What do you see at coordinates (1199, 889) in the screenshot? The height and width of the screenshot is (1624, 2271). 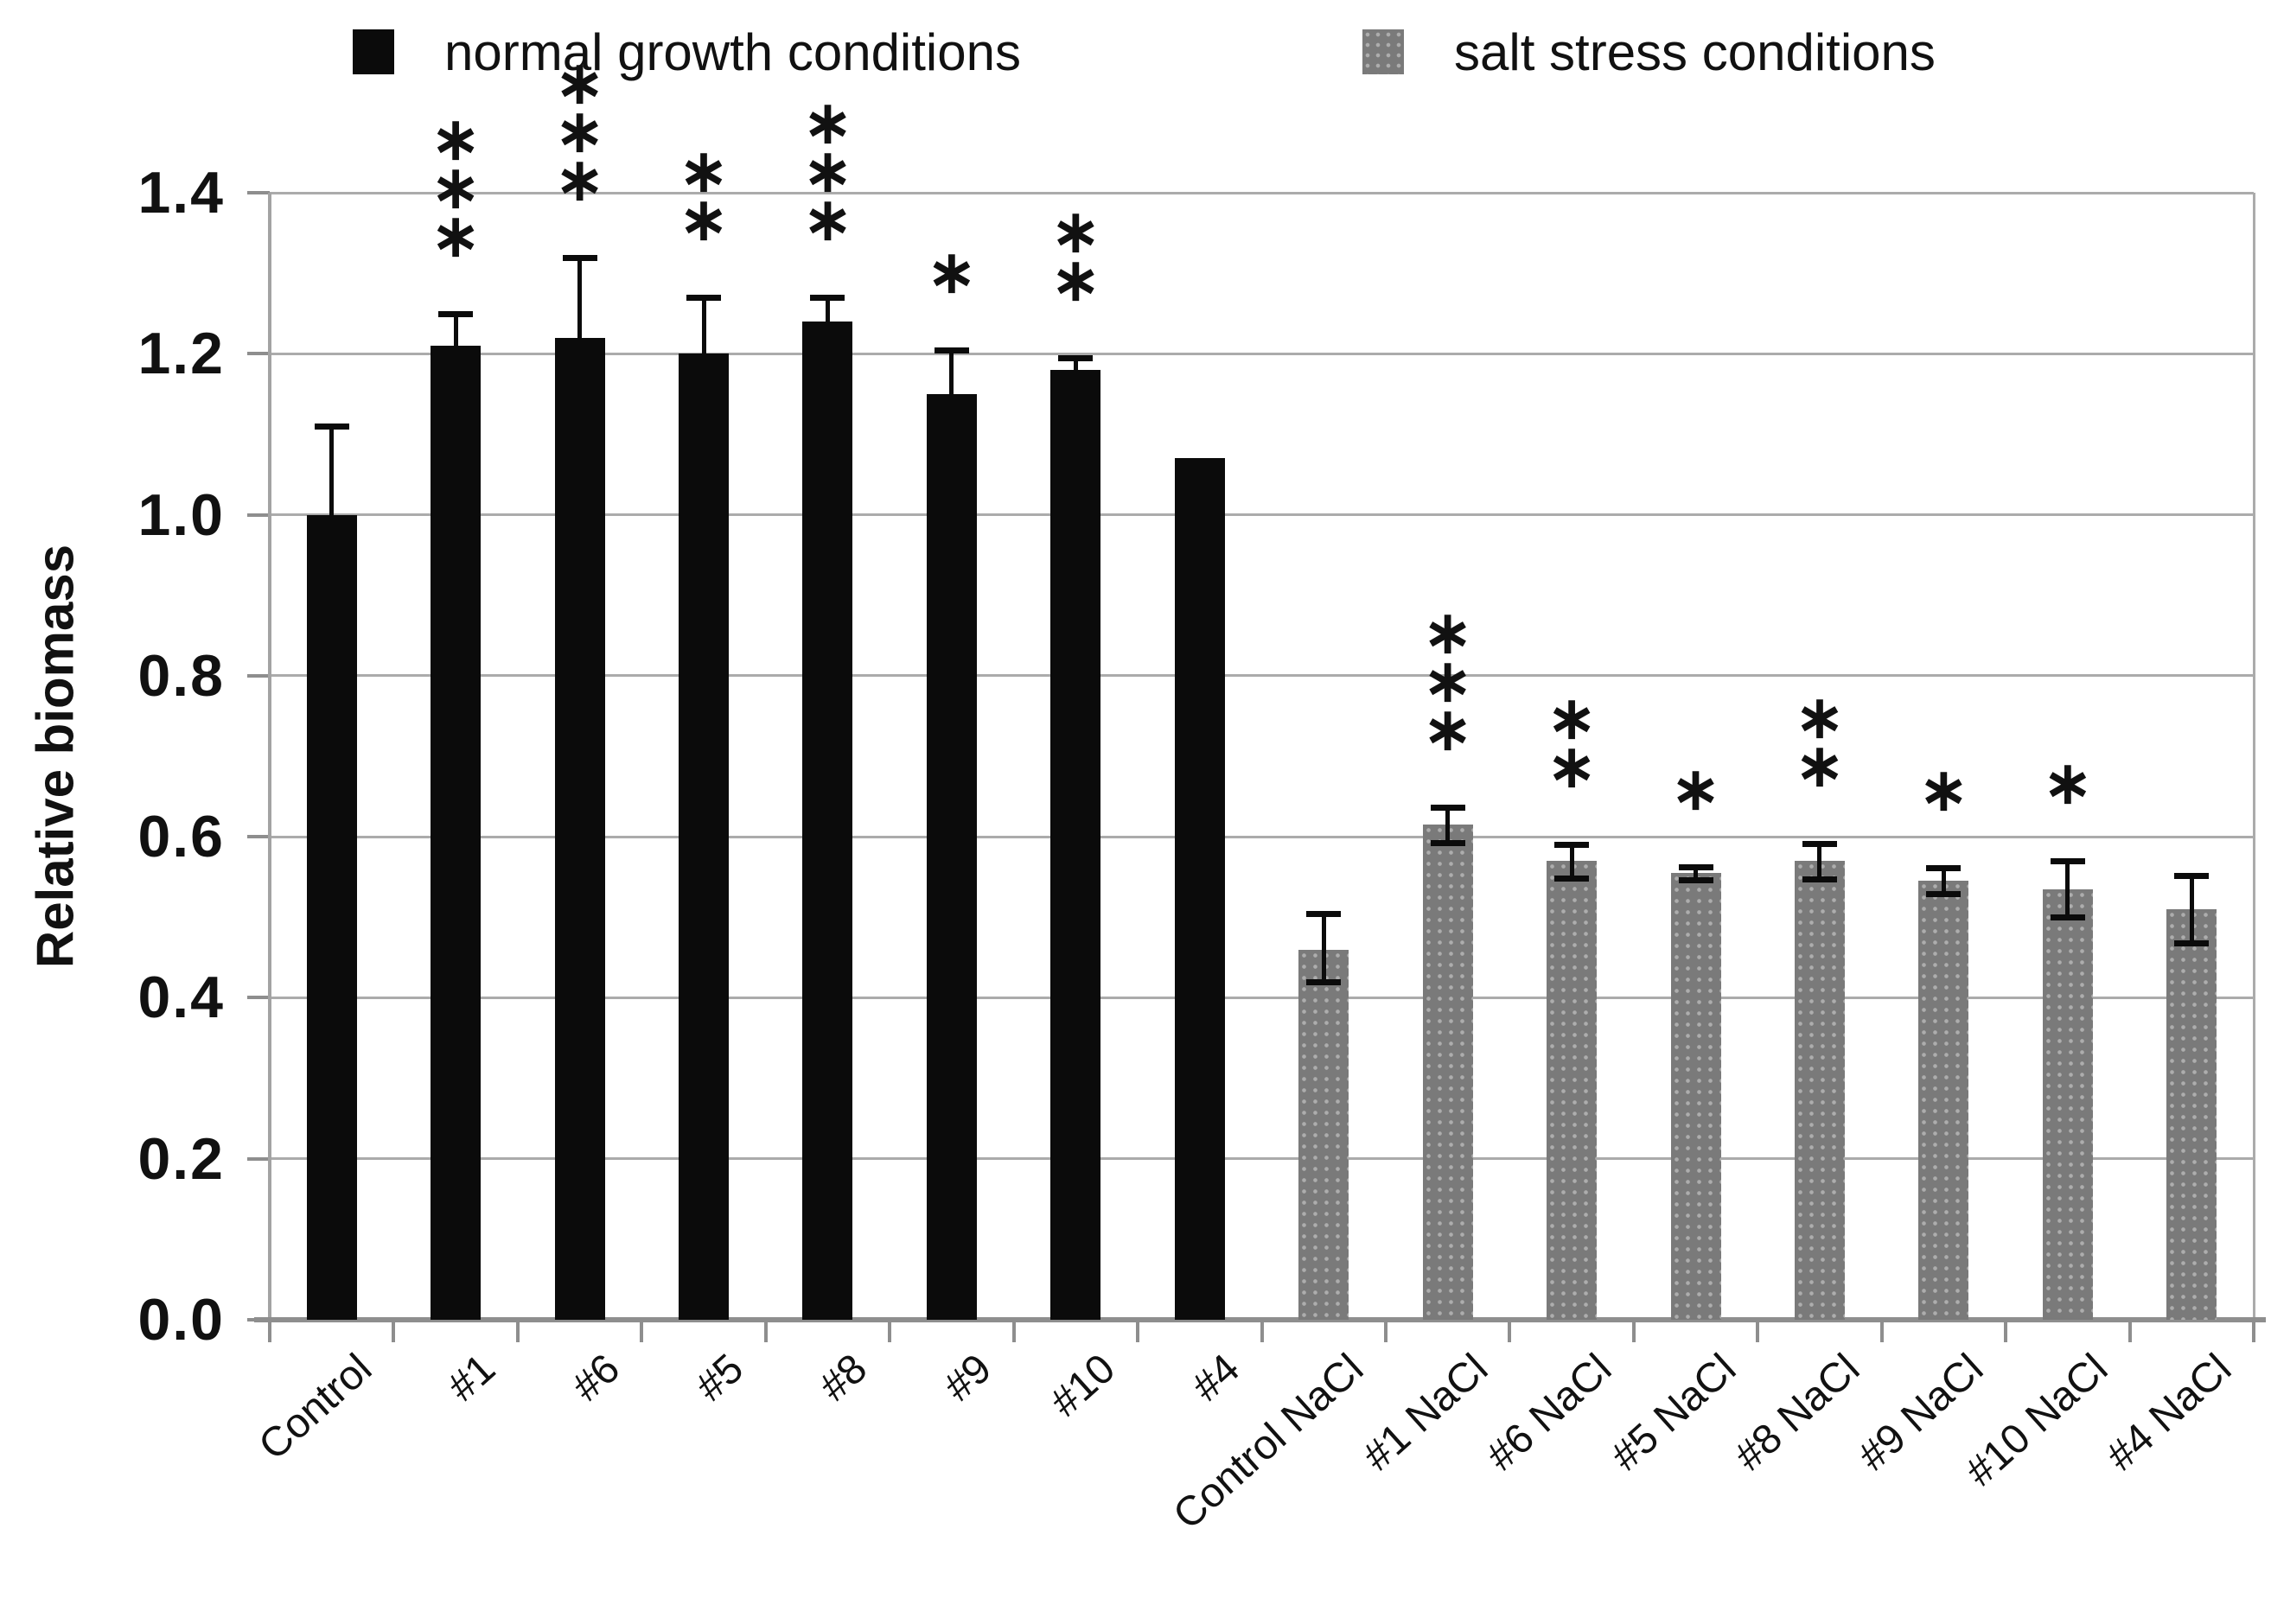 I see `bar--4` at bounding box center [1199, 889].